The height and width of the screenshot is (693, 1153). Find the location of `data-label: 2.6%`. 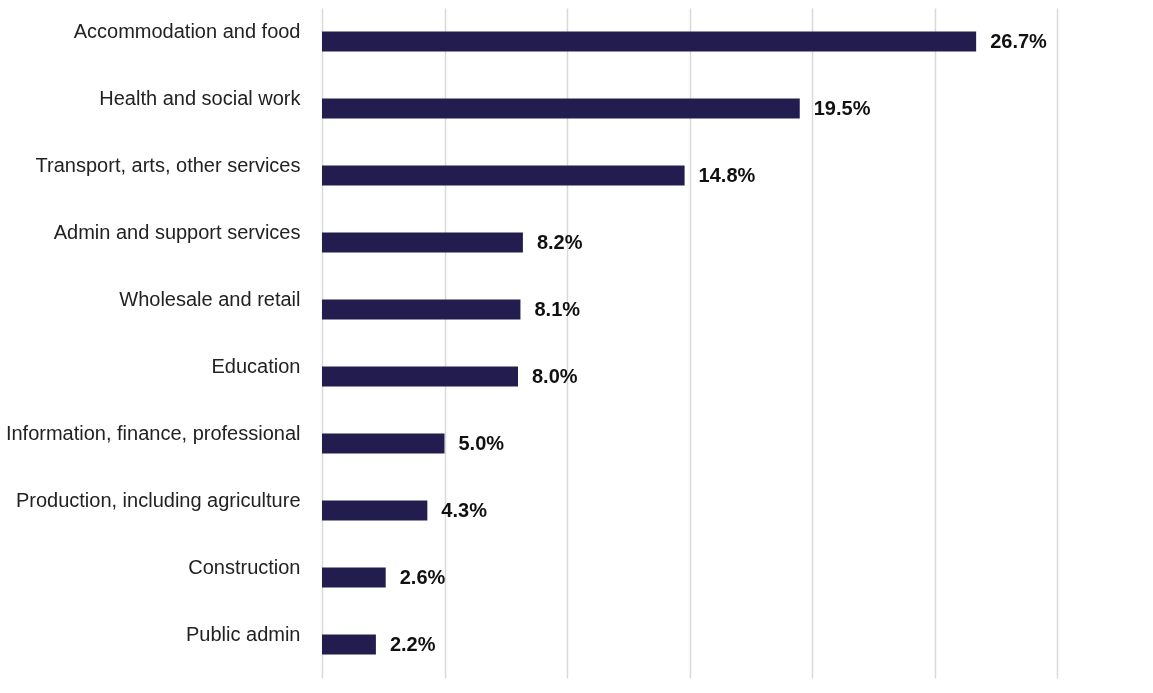

data-label: 2.6% is located at coordinates (422, 576).